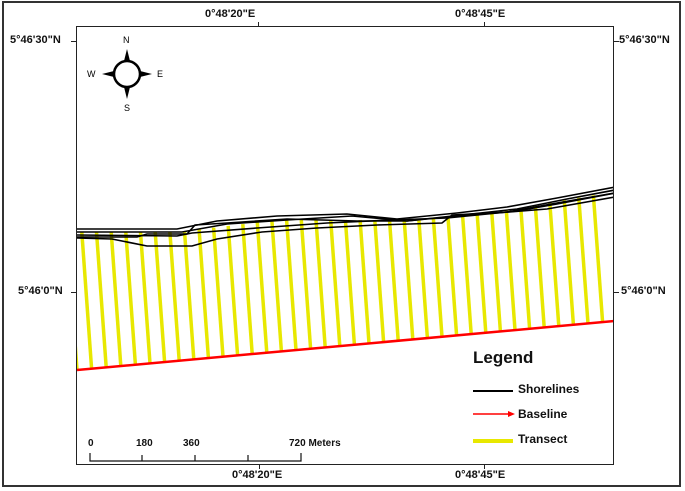 The height and width of the screenshot is (491, 685). Describe the element at coordinates (40, 291) in the screenshot. I see `graticule-left-label-2: 5°46'0"N` at that location.